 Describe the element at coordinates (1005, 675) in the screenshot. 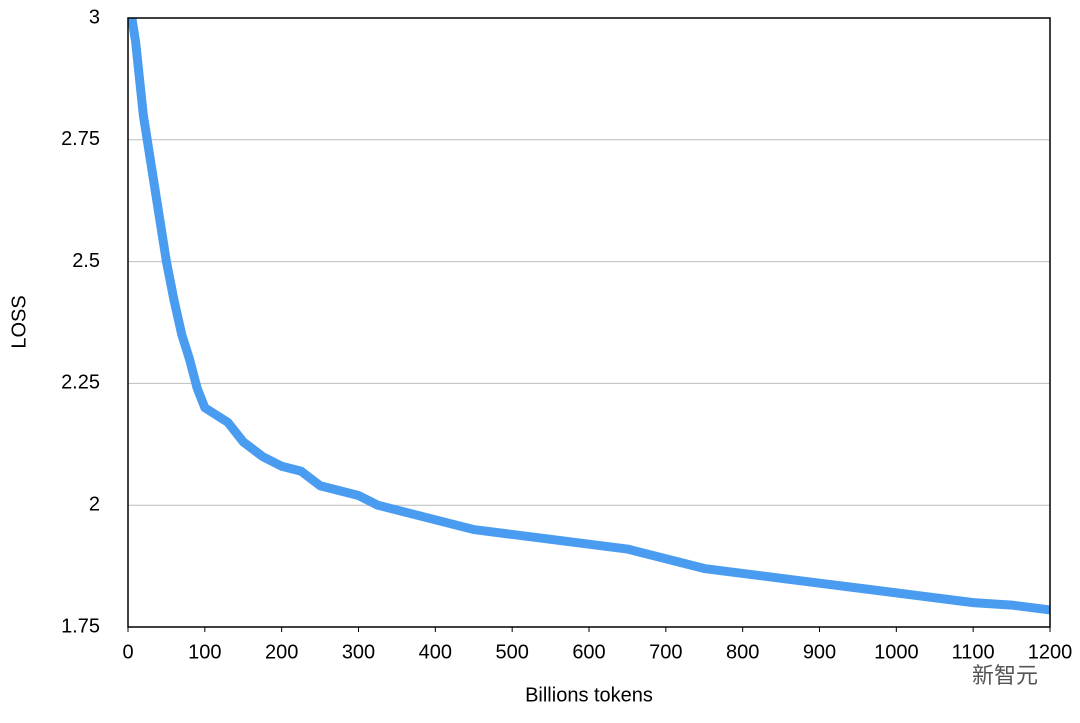

I see `watermark: 新智元` at that location.